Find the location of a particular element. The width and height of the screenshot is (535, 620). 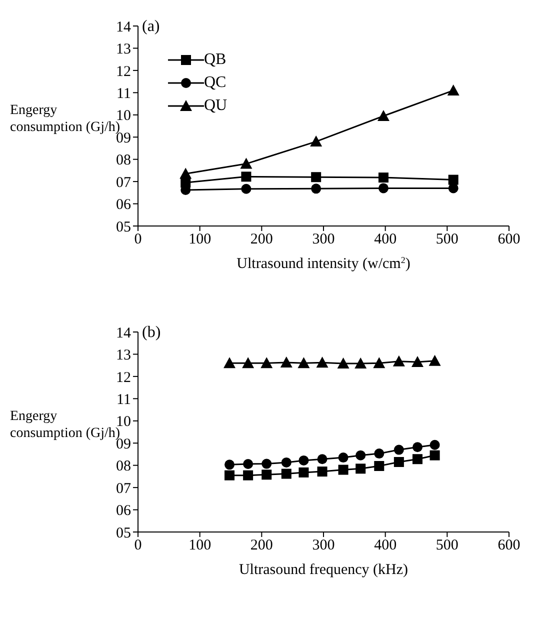

annotation: (a) is located at coordinates (151, 27).